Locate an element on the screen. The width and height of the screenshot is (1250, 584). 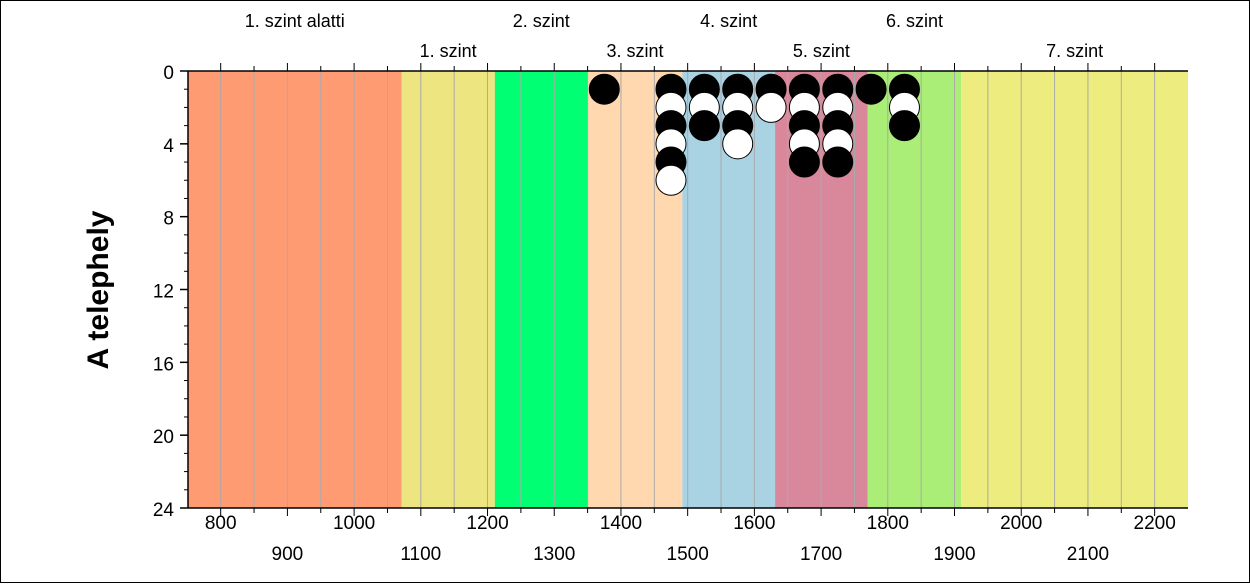
x-tick-label: 1500 is located at coordinates (688, 554).